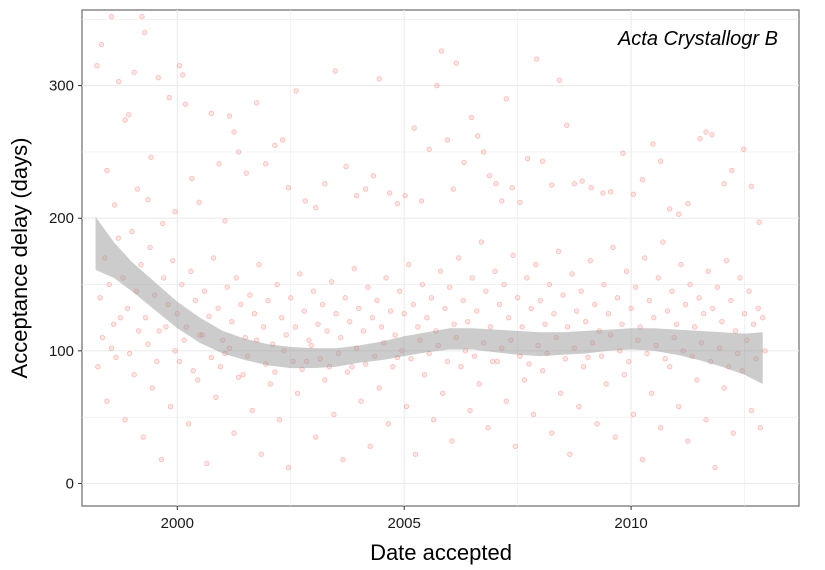 The width and height of the screenshot is (825, 570). I want to click on y-axis-title: Acceptance delay (days), so click(19, 258).